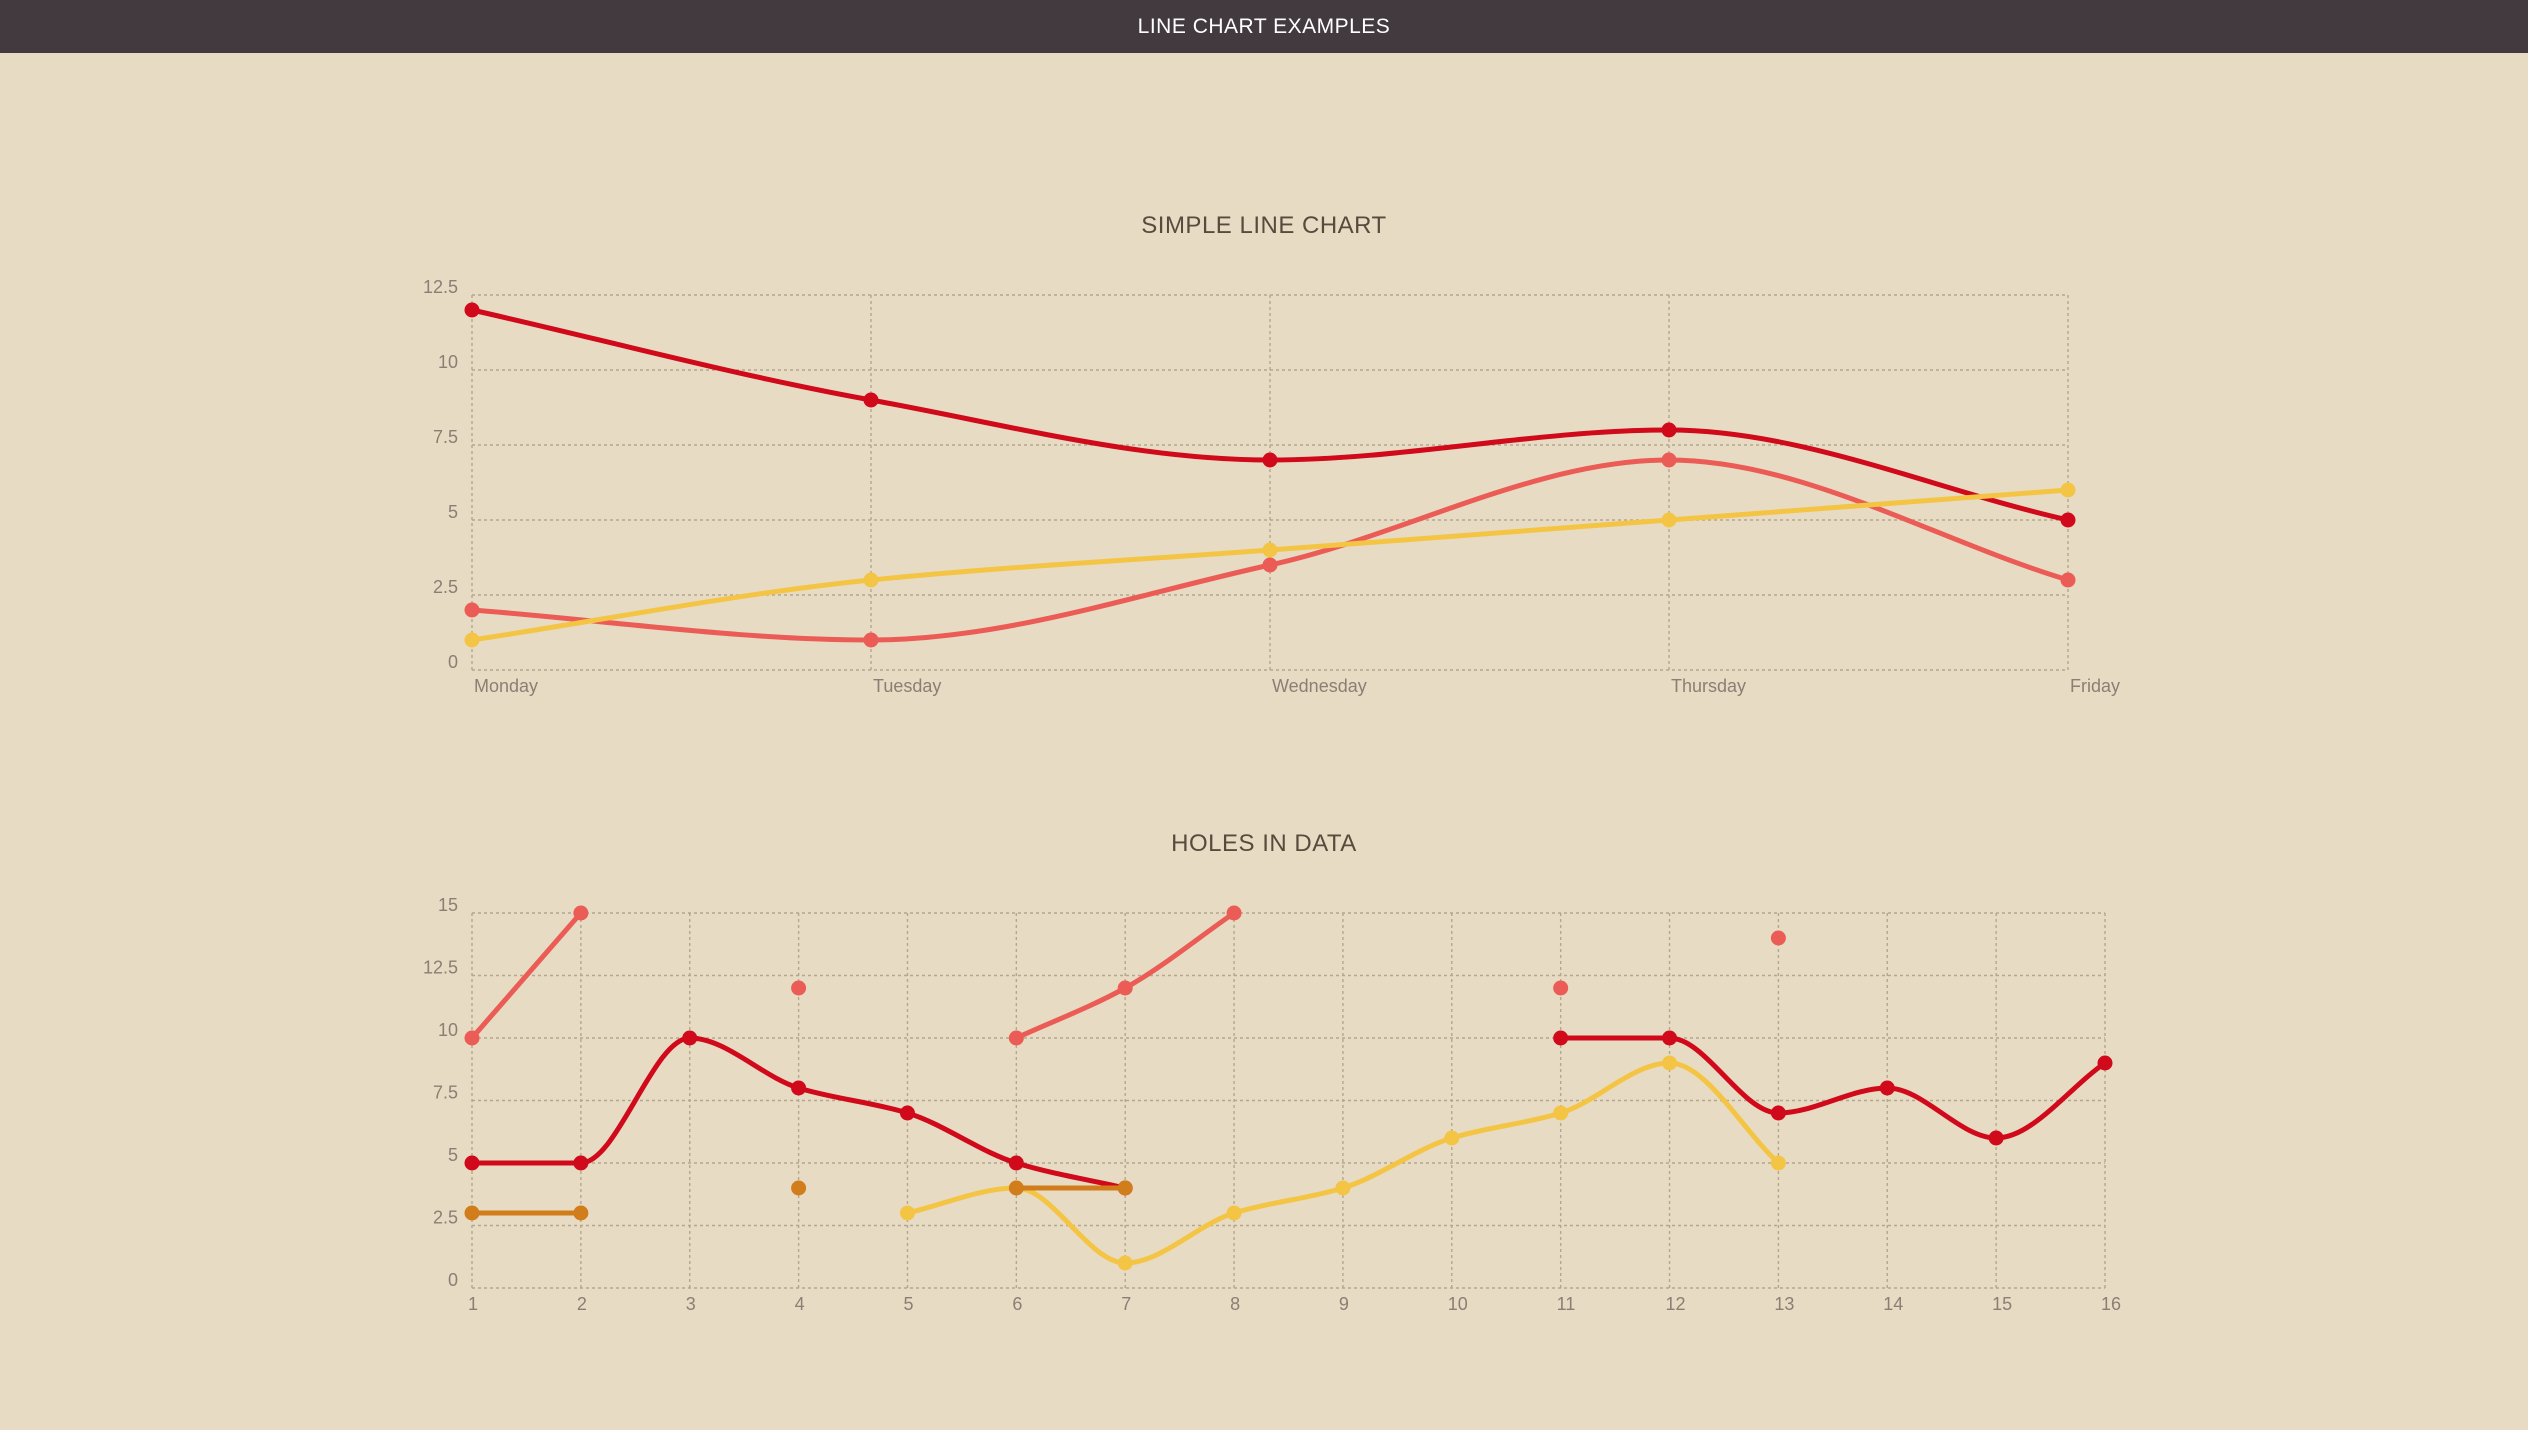 Image resolution: width=2528 pixels, height=1430 pixels. What do you see at coordinates (1319, 686) in the screenshot?
I see `x-tick-label: Wednesday` at bounding box center [1319, 686].